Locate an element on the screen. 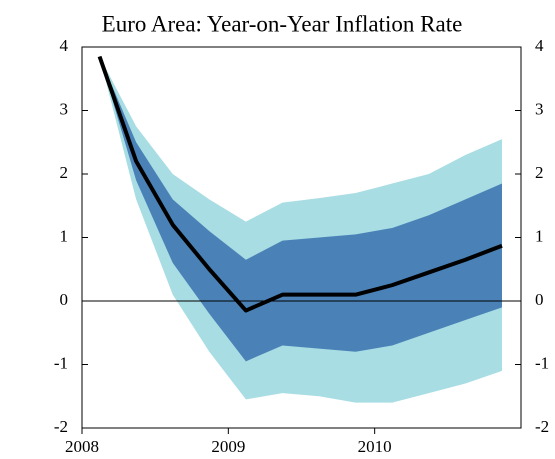 Image resolution: width=555 pixels, height=459 pixels. y-tick-label: 3 is located at coordinates (64, 108).